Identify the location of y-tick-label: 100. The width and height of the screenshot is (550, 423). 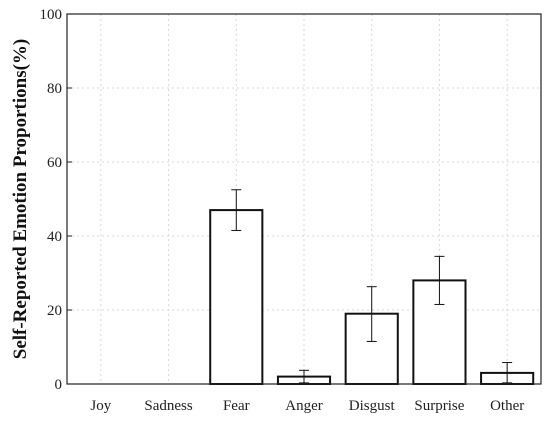
(51, 15).